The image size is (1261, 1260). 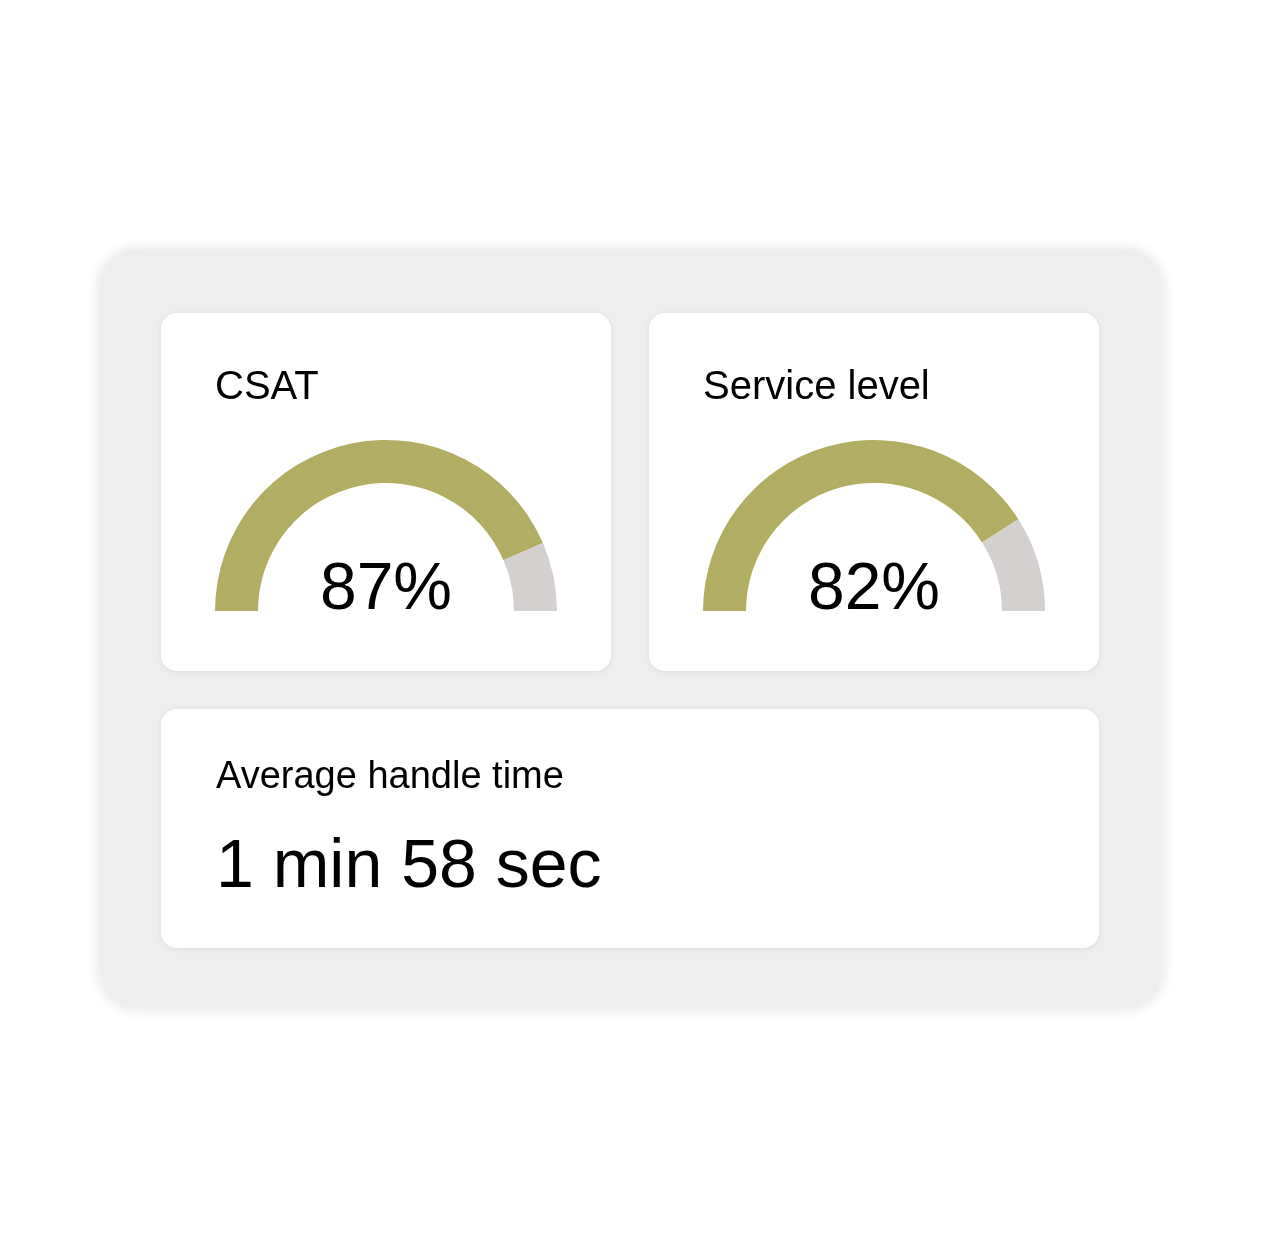 What do you see at coordinates (267, 385) in the screenshot?
I see `chart-title: CSAT` at bounding box center [267, 385].